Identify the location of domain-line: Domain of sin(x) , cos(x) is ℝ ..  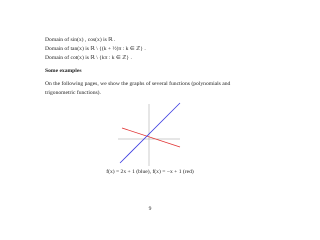
(80, 40).